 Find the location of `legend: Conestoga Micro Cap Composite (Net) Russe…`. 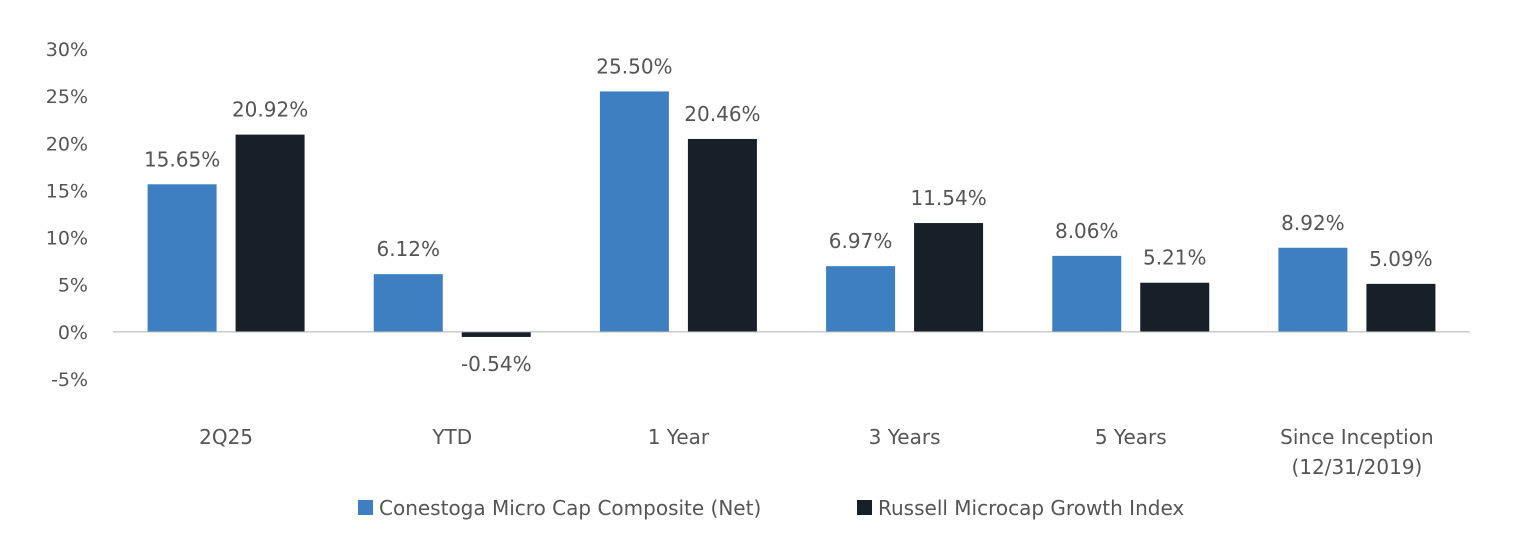

legend: Conestoga Micro Cap Composite (Net) Russe… is located at coordinates (771, 508).